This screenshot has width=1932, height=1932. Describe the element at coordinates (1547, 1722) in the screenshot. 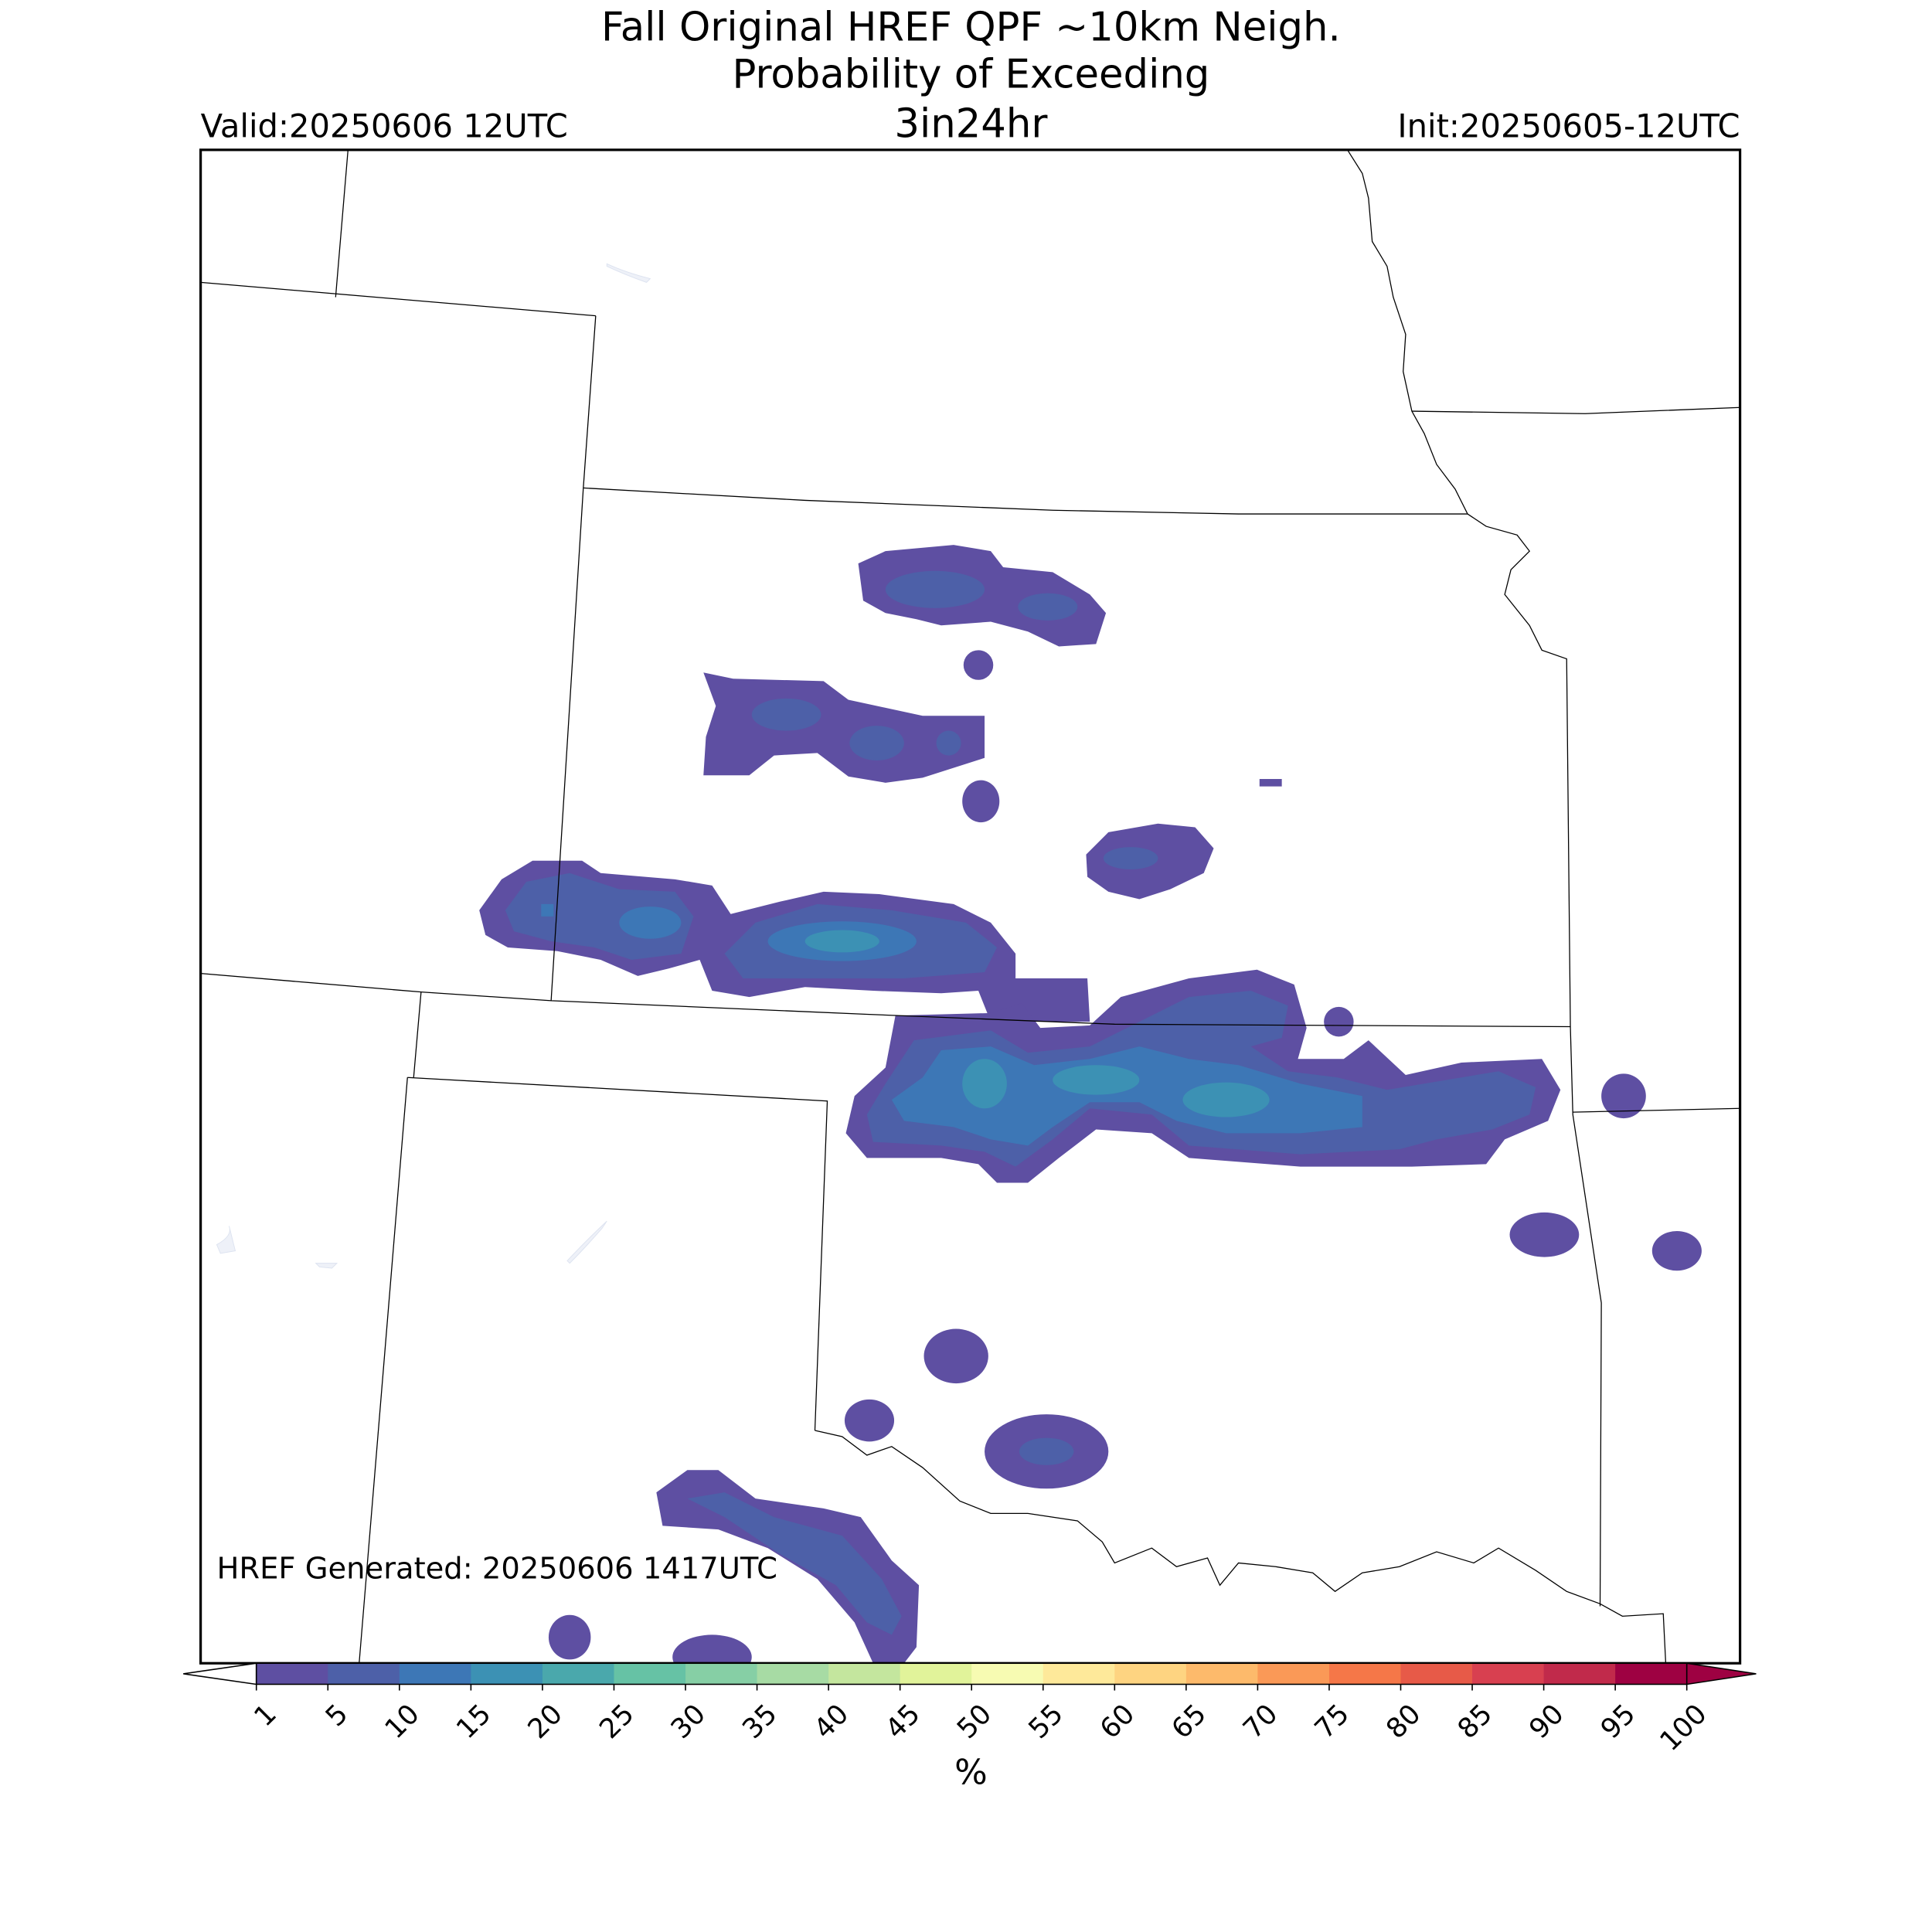

I see `colorbar-tick-label: 90` at that location.